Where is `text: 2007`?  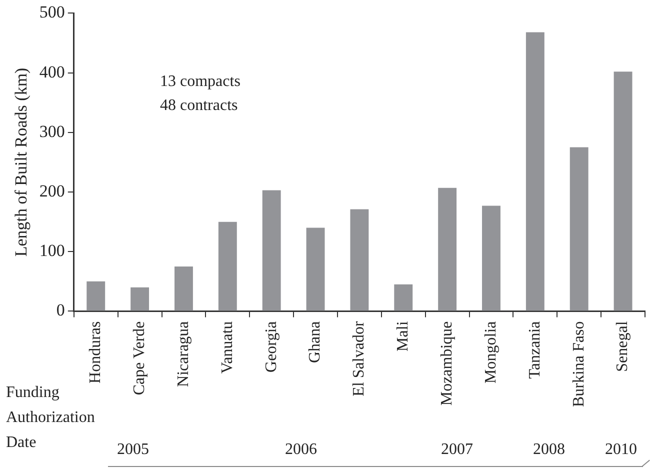
text: 2007 is located at coordinates (457, 449).